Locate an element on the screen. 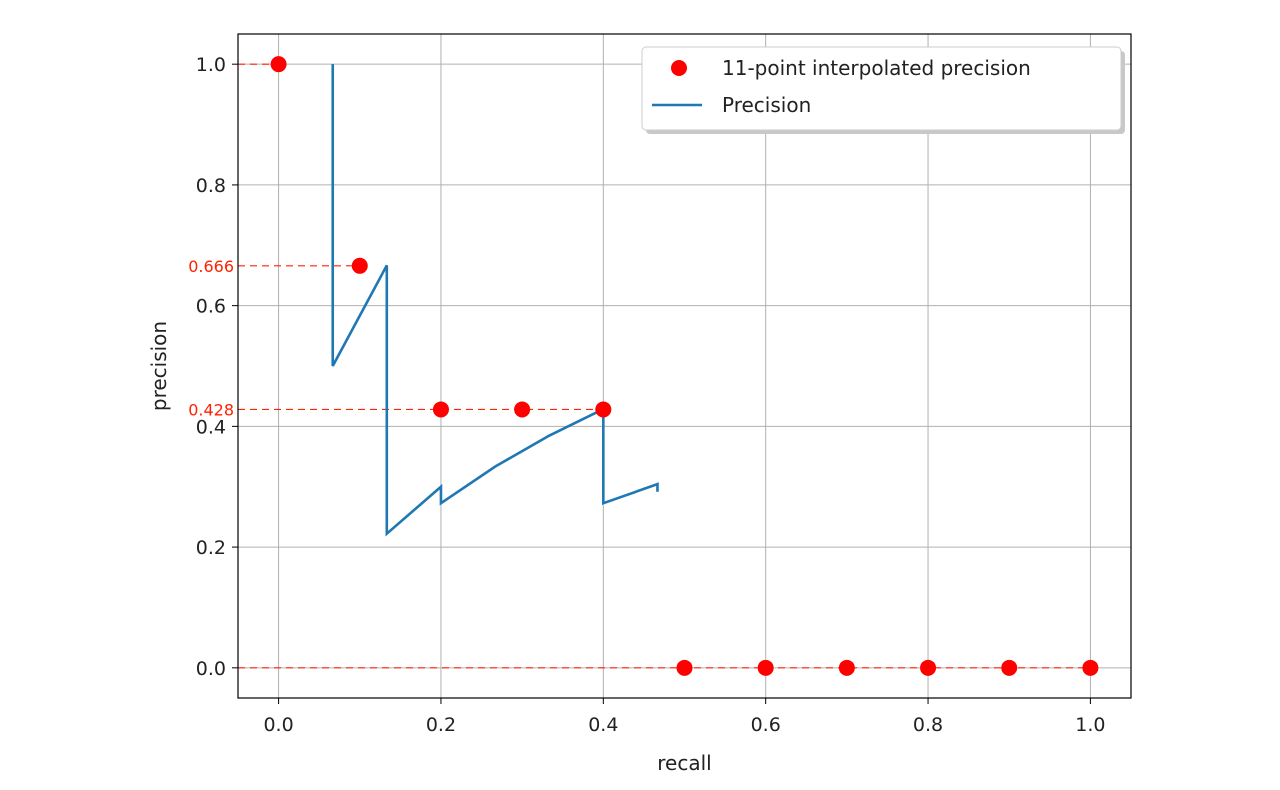 The image size is (1280, 790). annotation-label: 0.428 is located at coordinates (211, 409).